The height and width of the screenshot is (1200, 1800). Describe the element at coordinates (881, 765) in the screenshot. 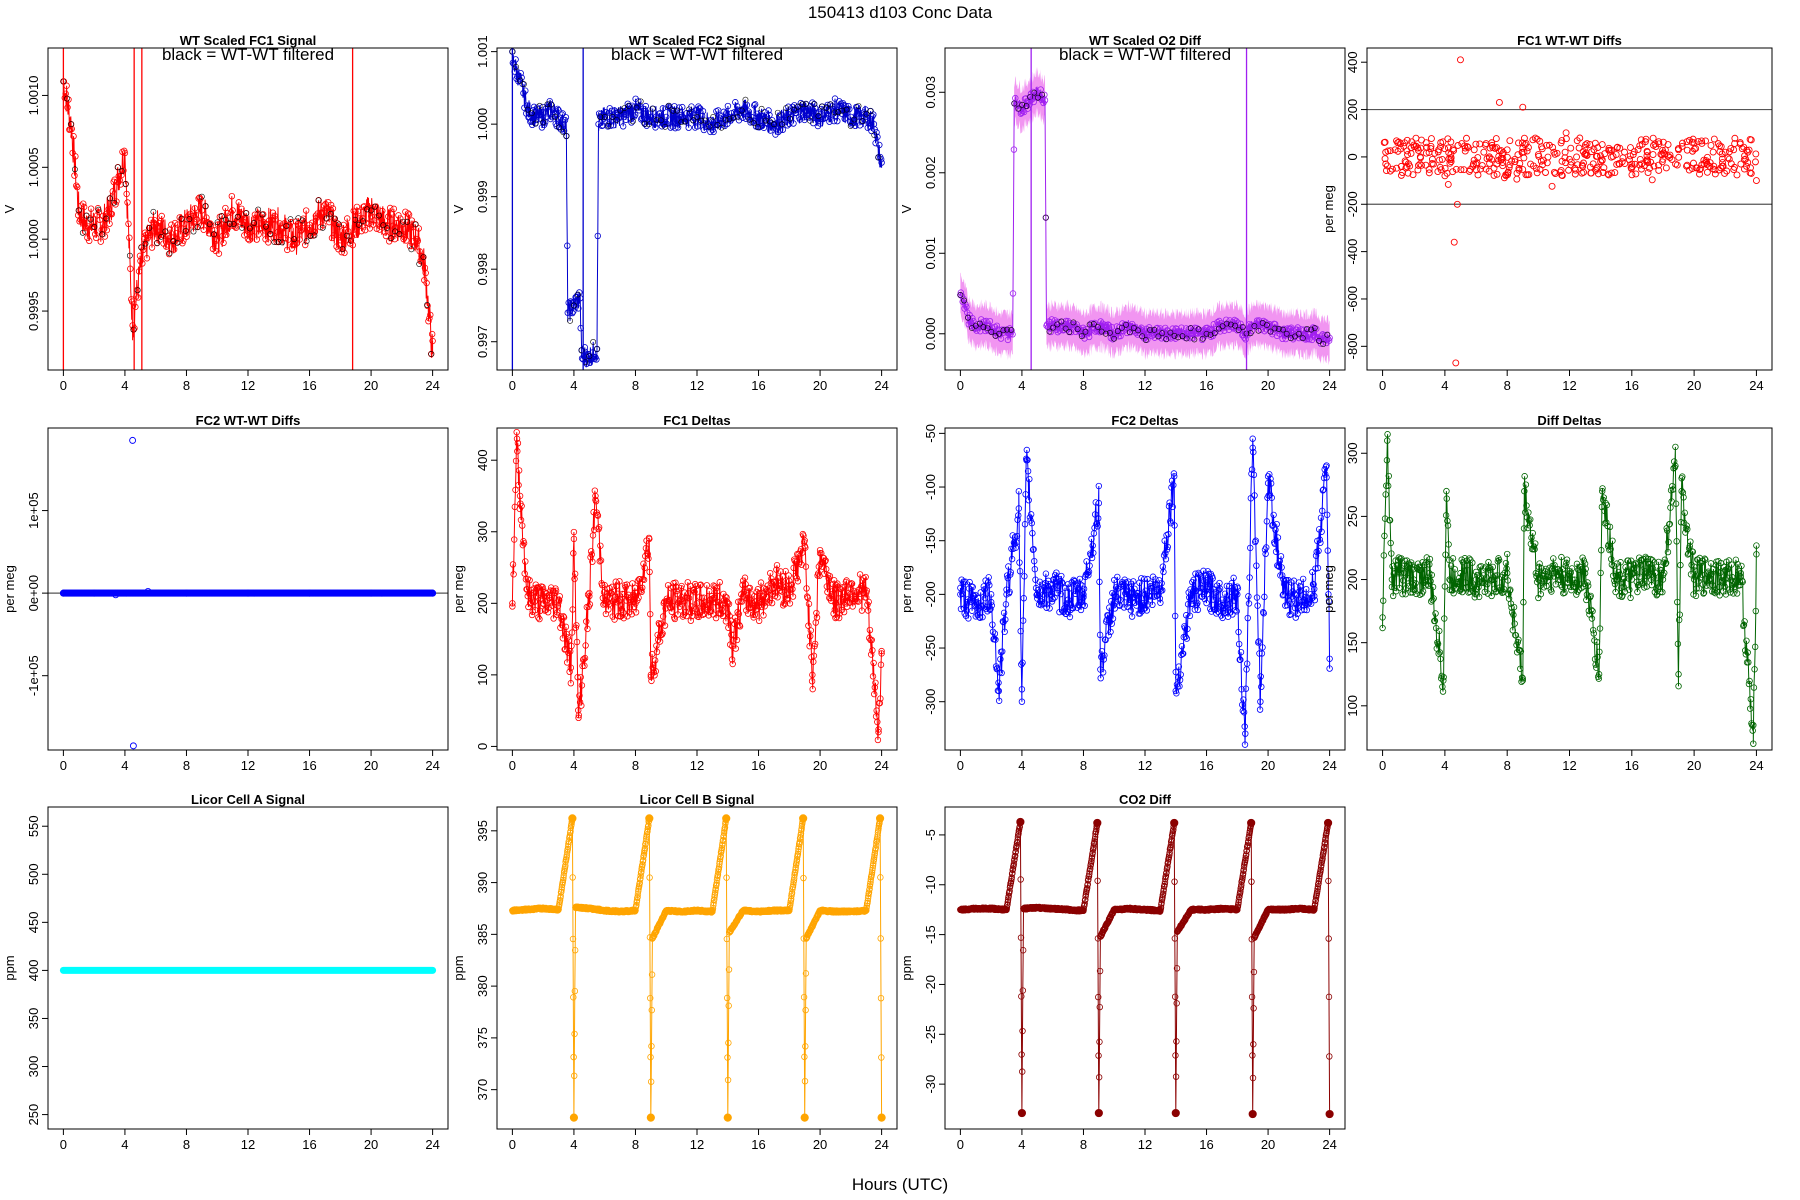

I see `x-tick-label: 24` at that location.